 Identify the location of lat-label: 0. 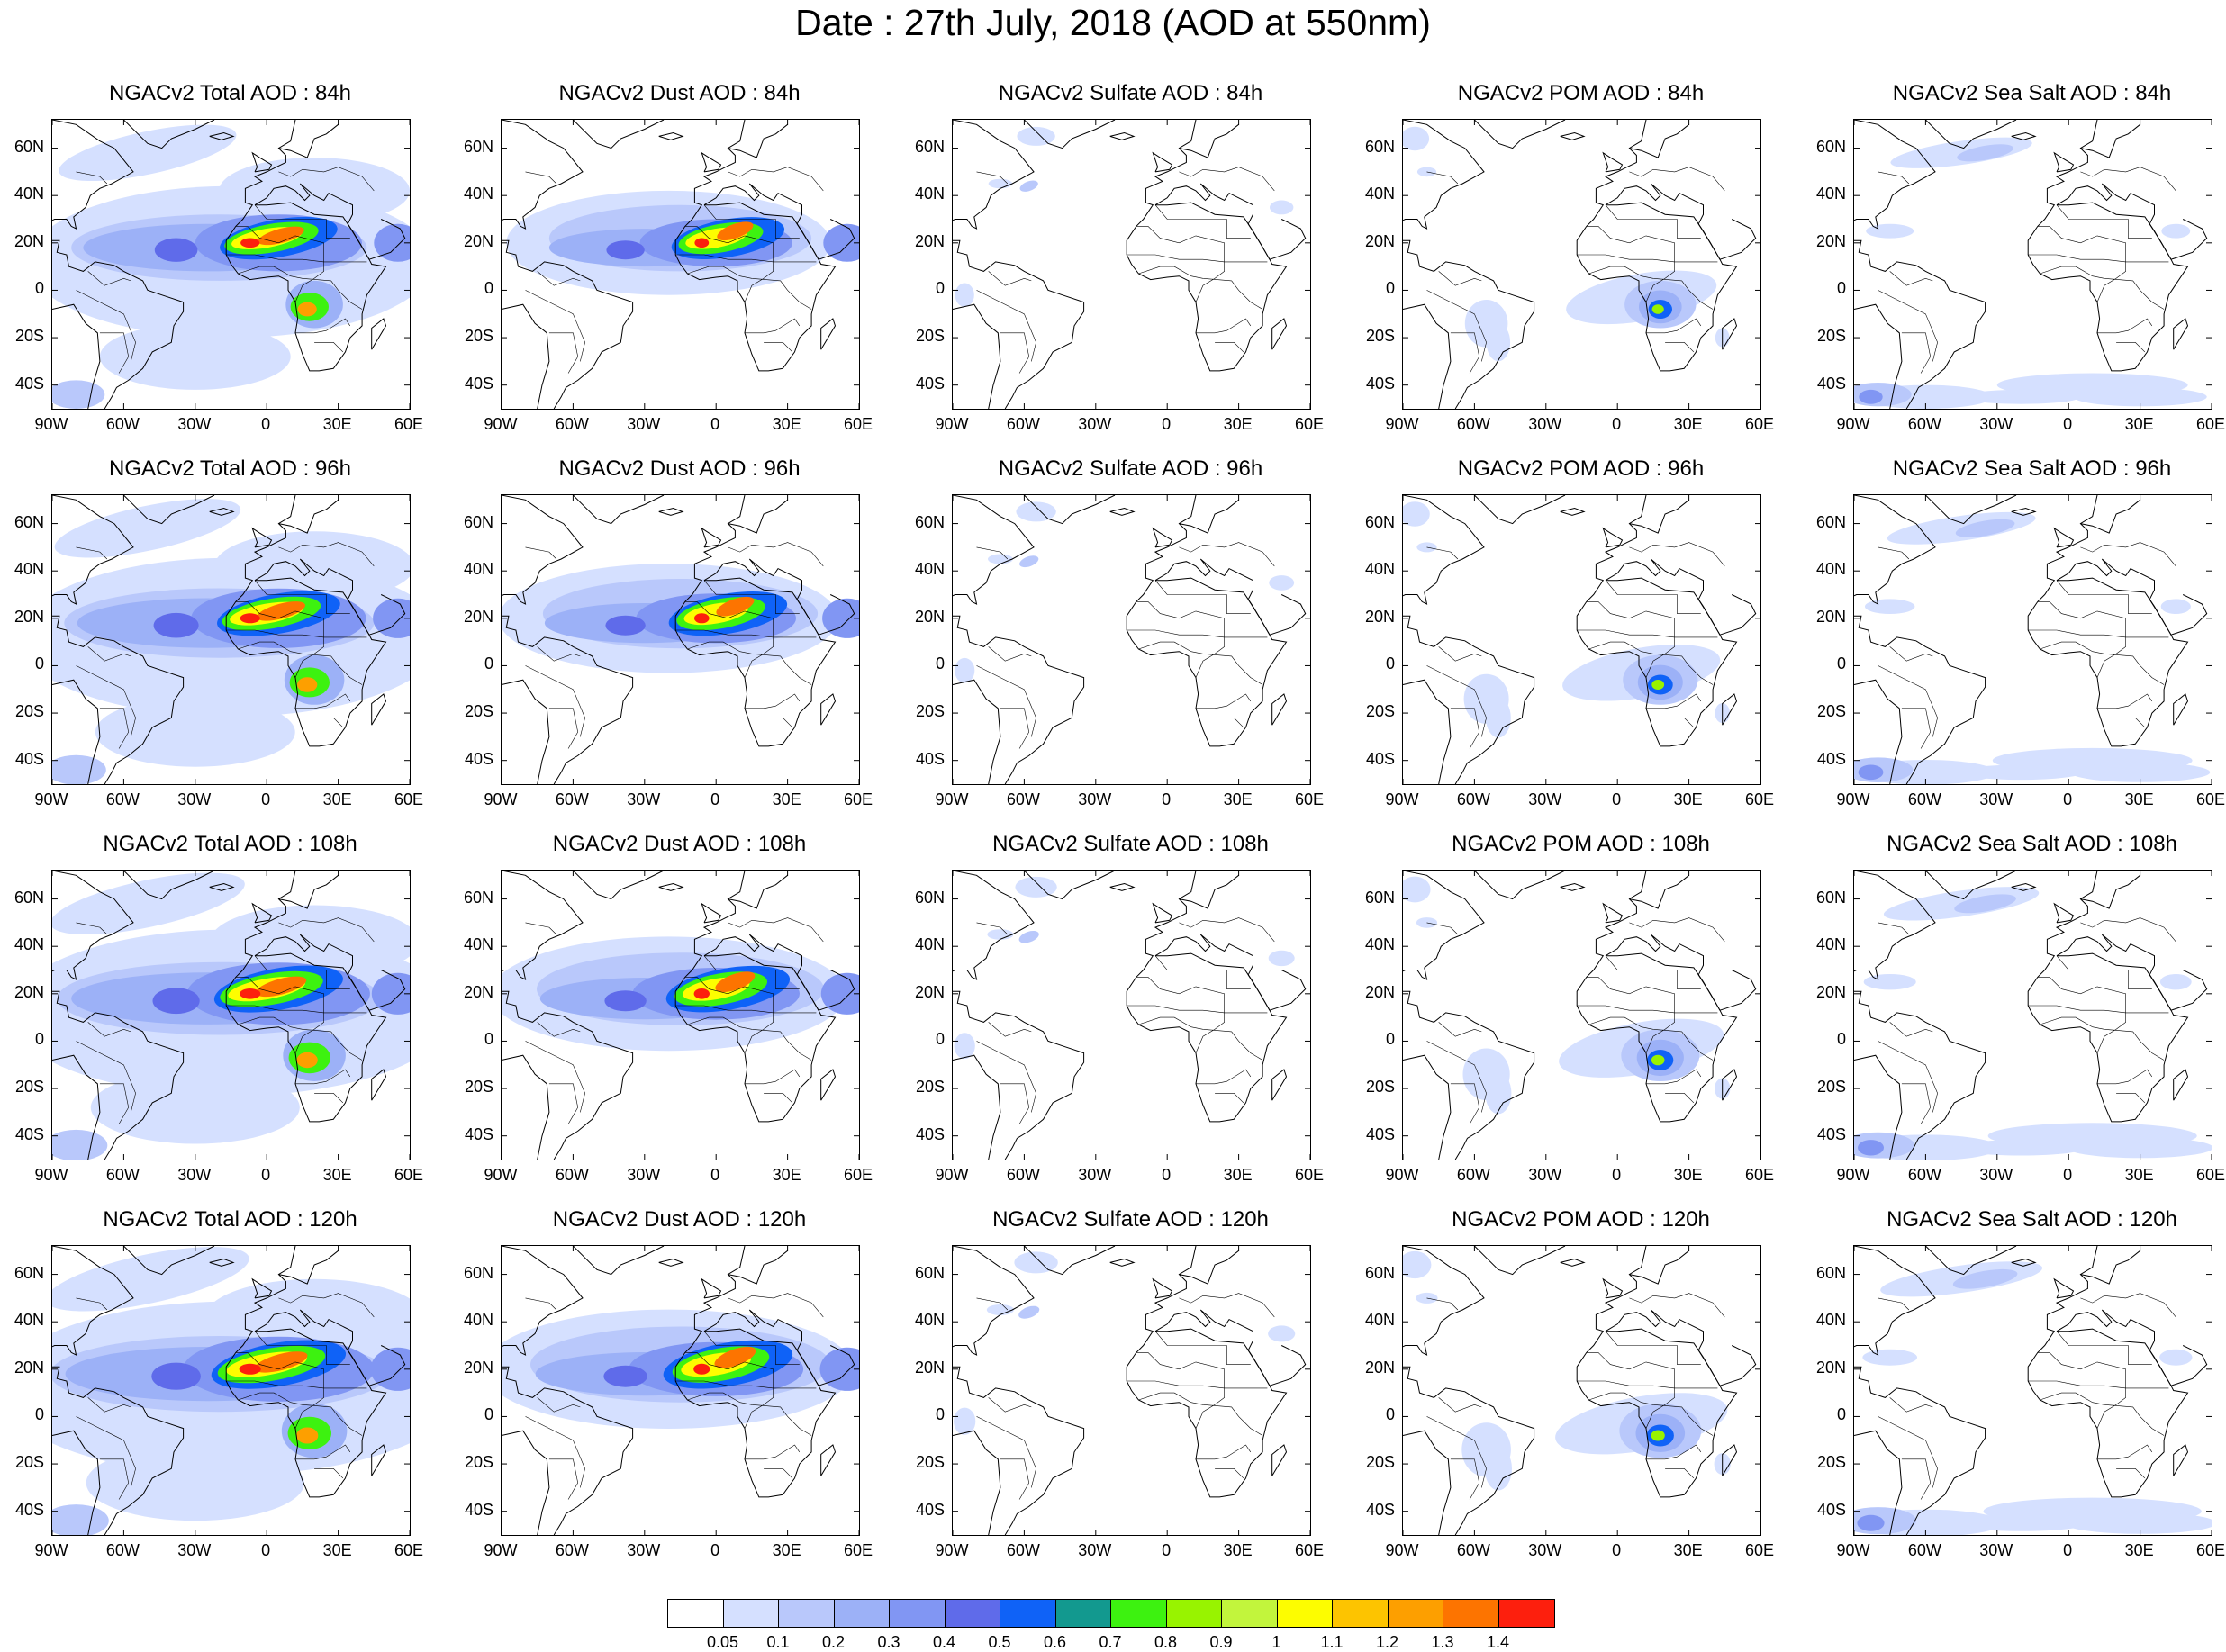
(940, 1414).